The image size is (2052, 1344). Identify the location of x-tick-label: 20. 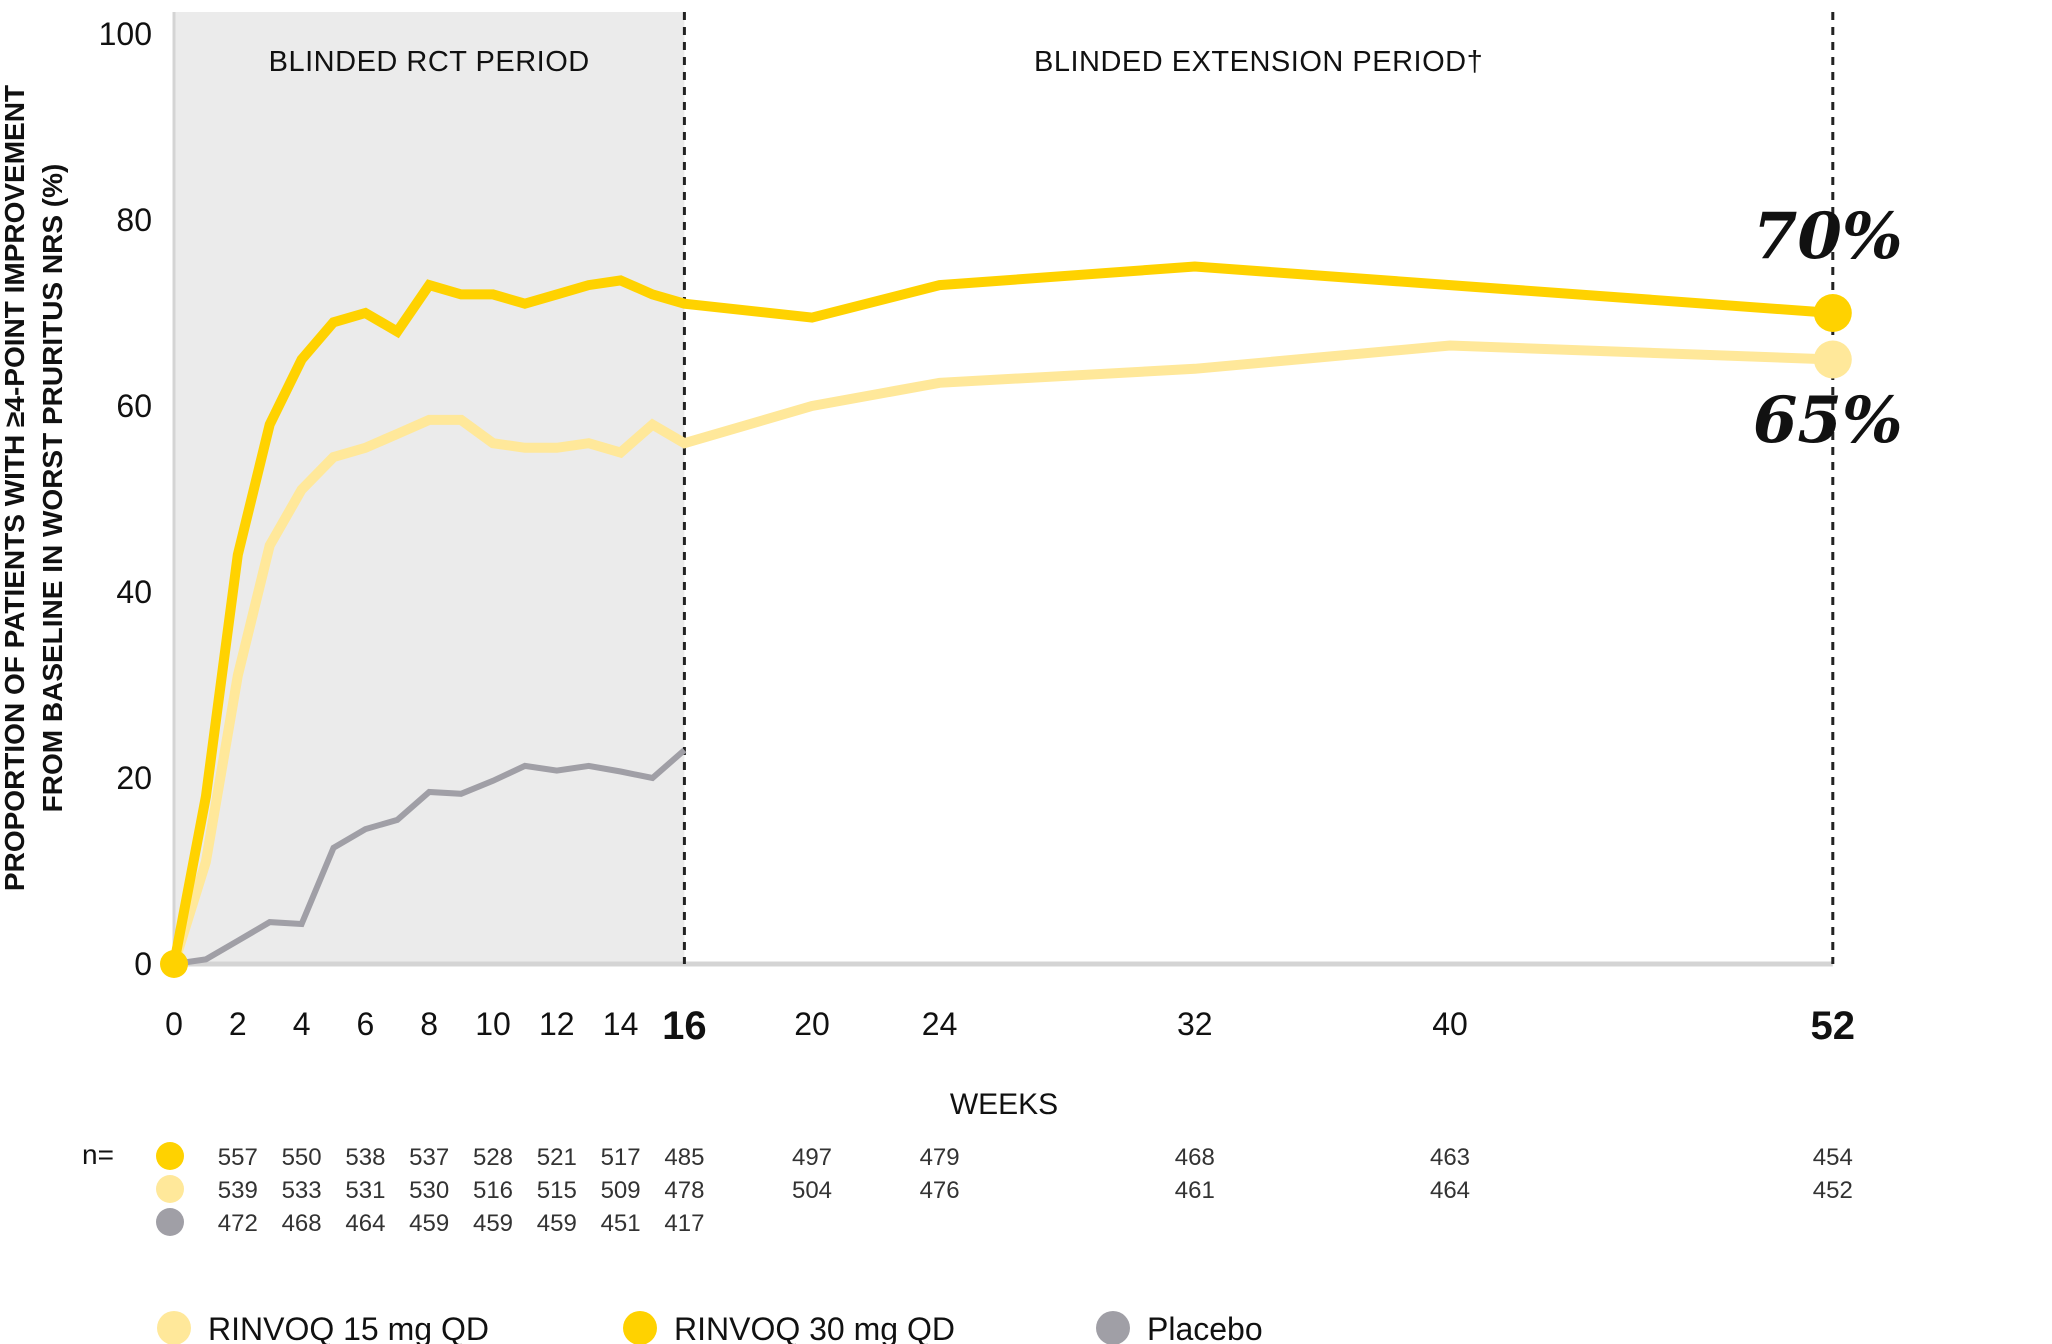
(812, 1024).